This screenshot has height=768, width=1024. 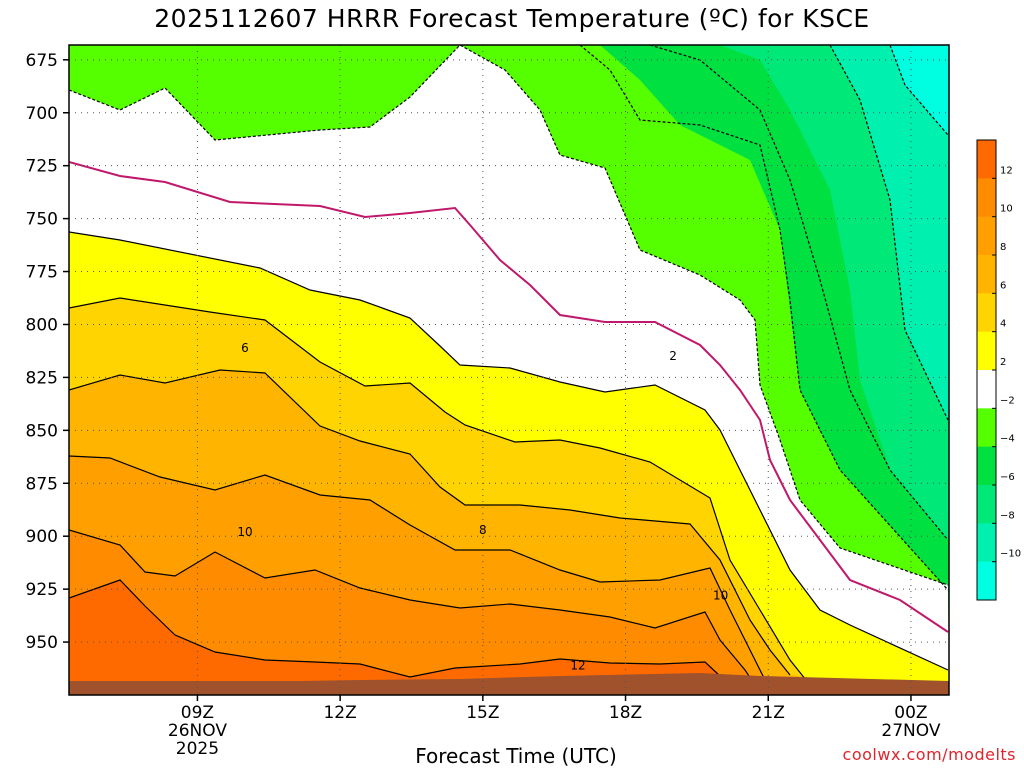 I want to click on contour-label: 2, so click(x=673, y=356).